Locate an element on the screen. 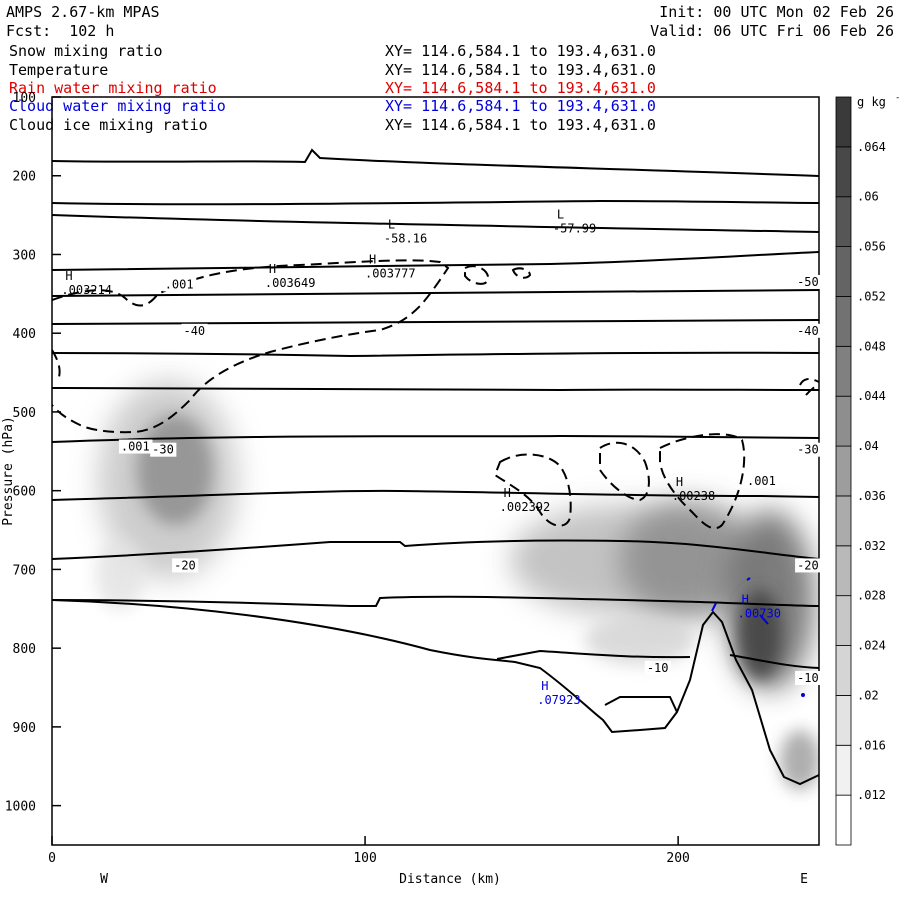 The width and height of the screenshot is (900, 900). temperature-contour-label: -10 is located at coordinates (808, 678).